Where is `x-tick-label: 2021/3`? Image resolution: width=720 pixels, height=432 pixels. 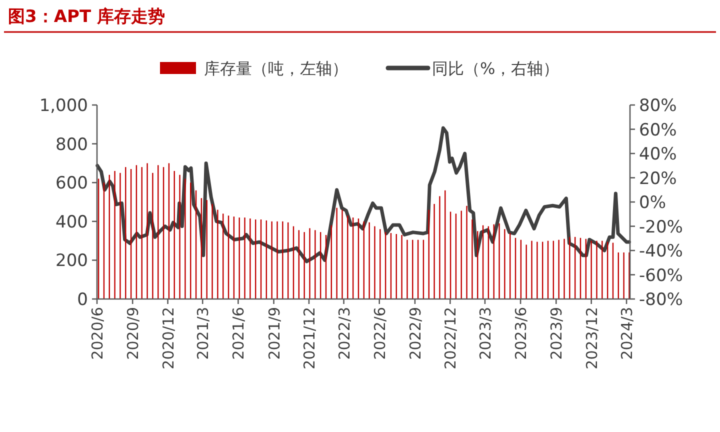
x-tick-label: 2021/3 is located at coordinates (203, 333).